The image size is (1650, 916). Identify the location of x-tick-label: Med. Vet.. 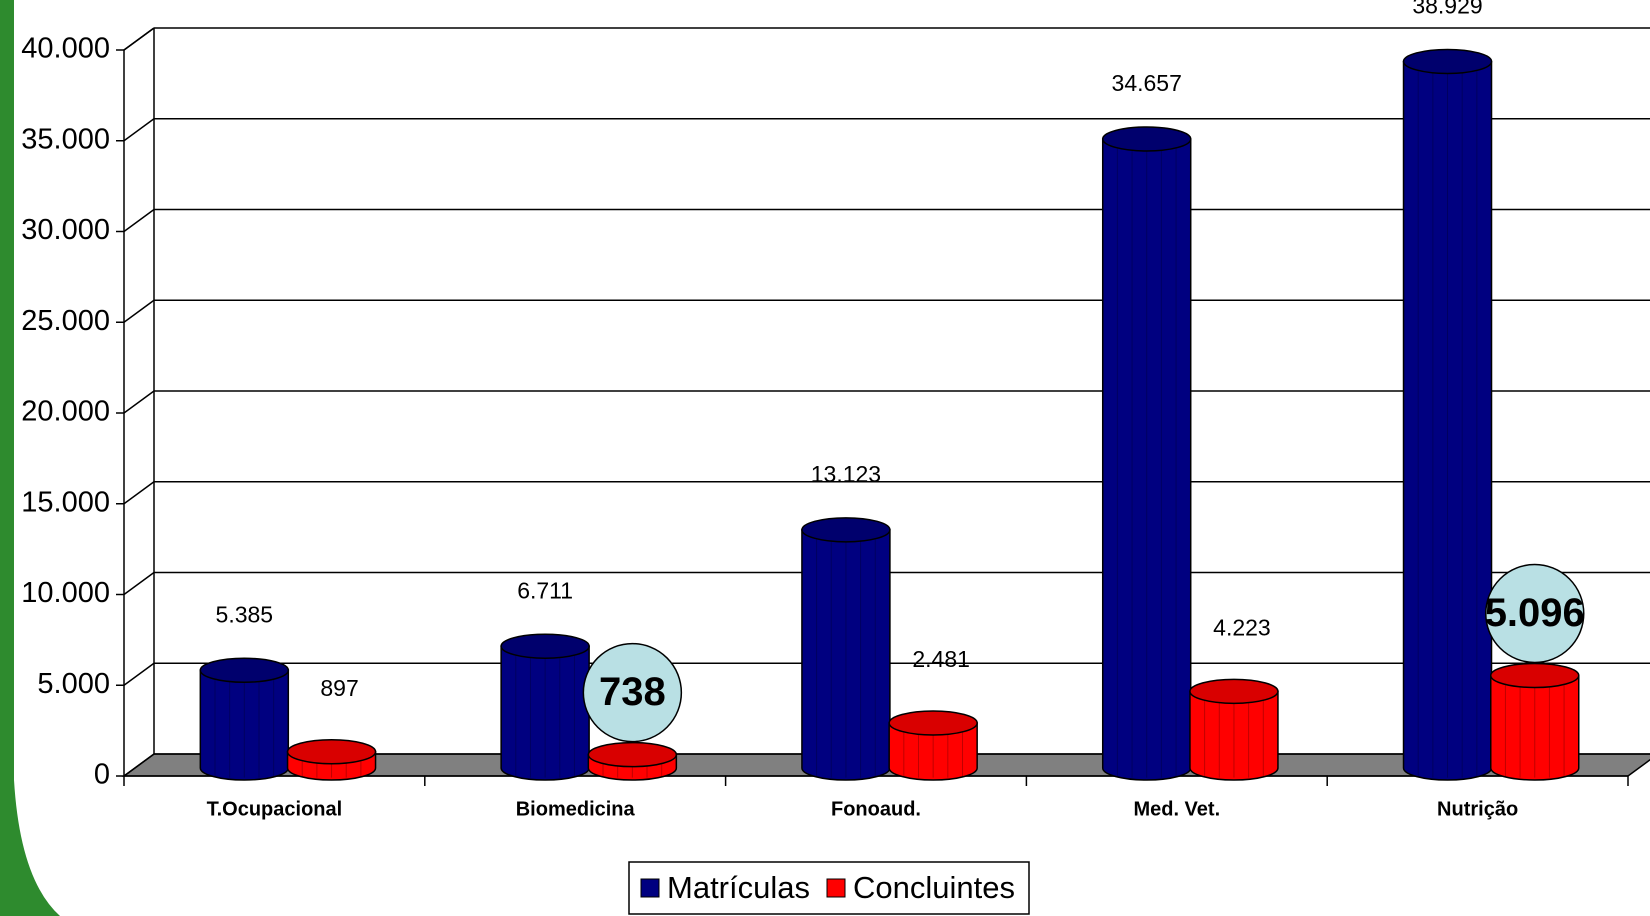
(1176, 809).